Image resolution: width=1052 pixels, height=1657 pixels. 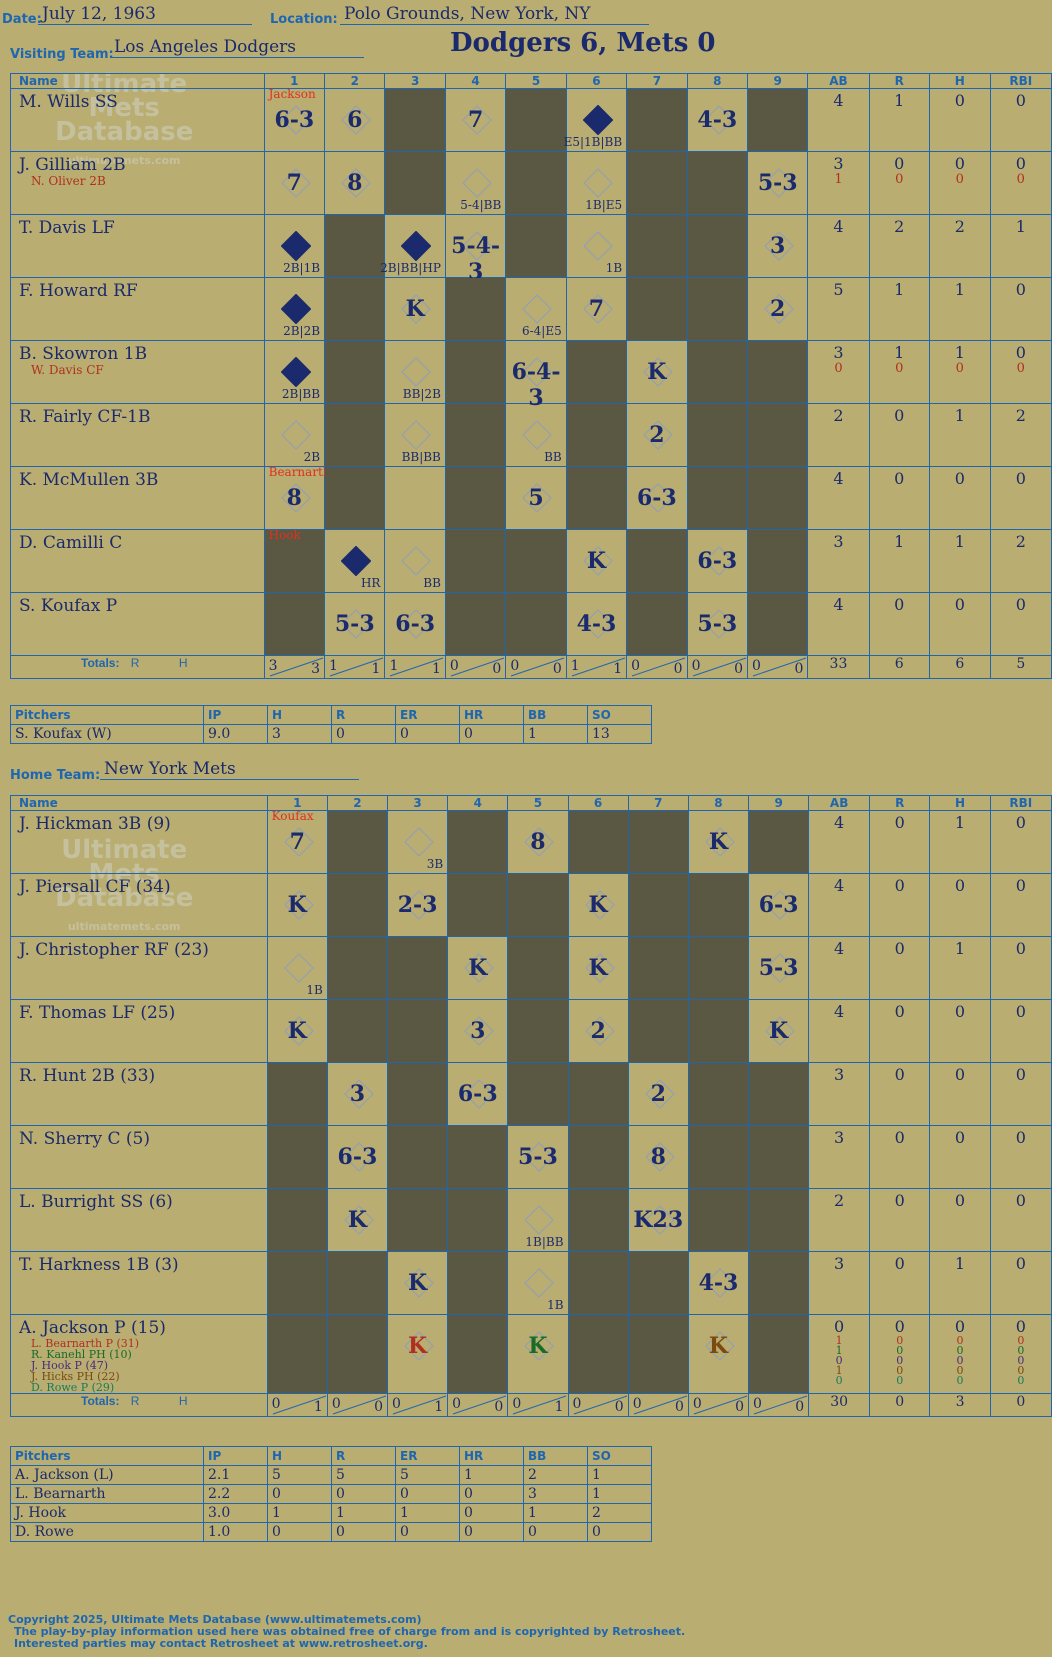 What do you see at coordinates (619, 734) in the screenshot?
I see `pitcher-stat: 13` at bounding box center [619, 734].